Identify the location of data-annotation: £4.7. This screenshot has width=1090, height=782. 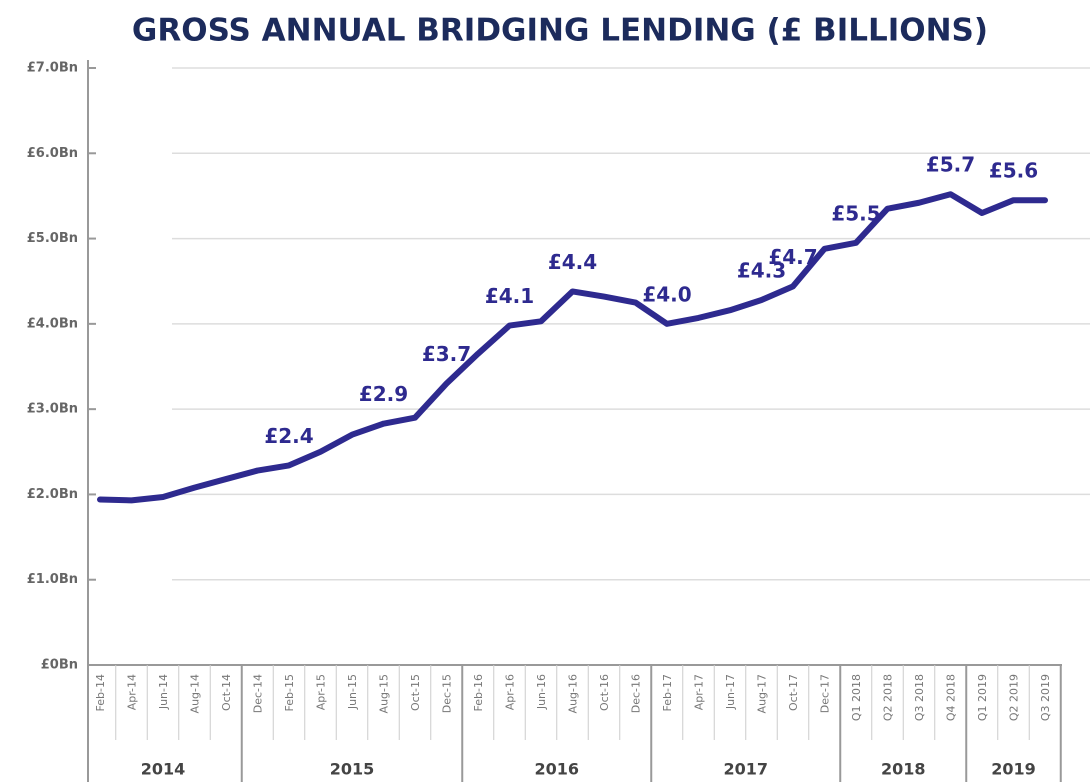
(792, 257).